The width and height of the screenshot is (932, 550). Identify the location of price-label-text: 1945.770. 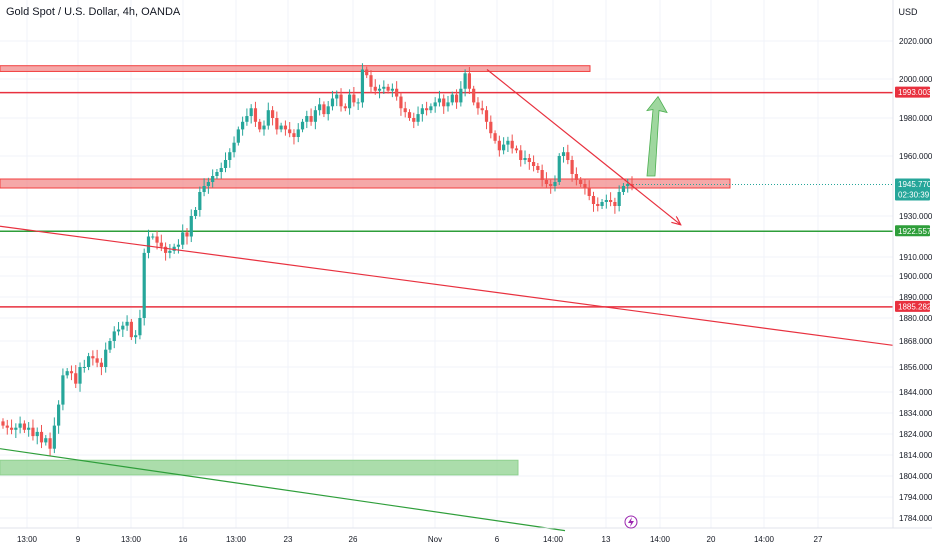
(915, 184).